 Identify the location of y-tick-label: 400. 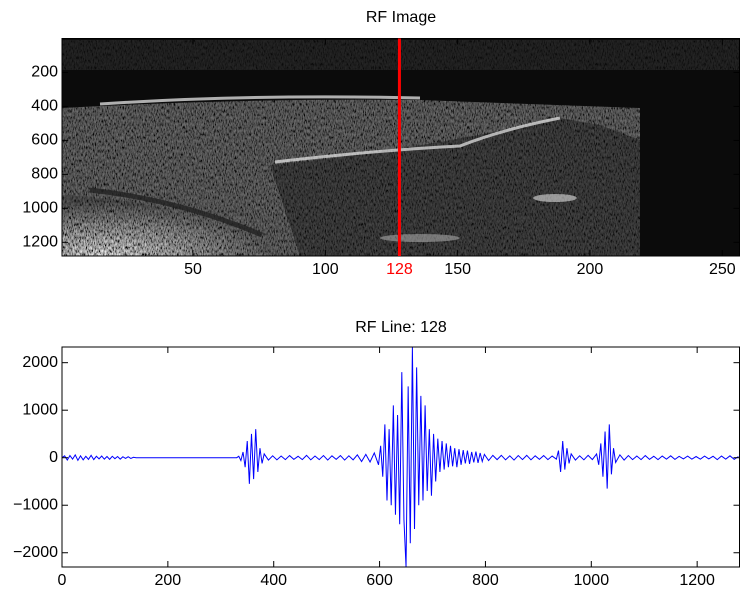
(44, 106).